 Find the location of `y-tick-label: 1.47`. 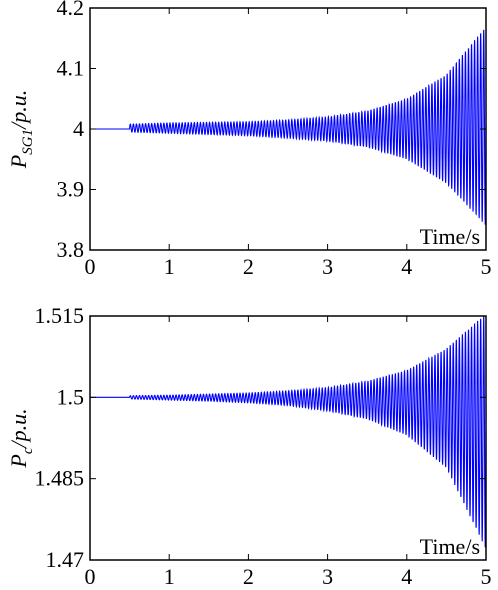

y-tick-label: 1.47 is located at coordinates (65, 559).